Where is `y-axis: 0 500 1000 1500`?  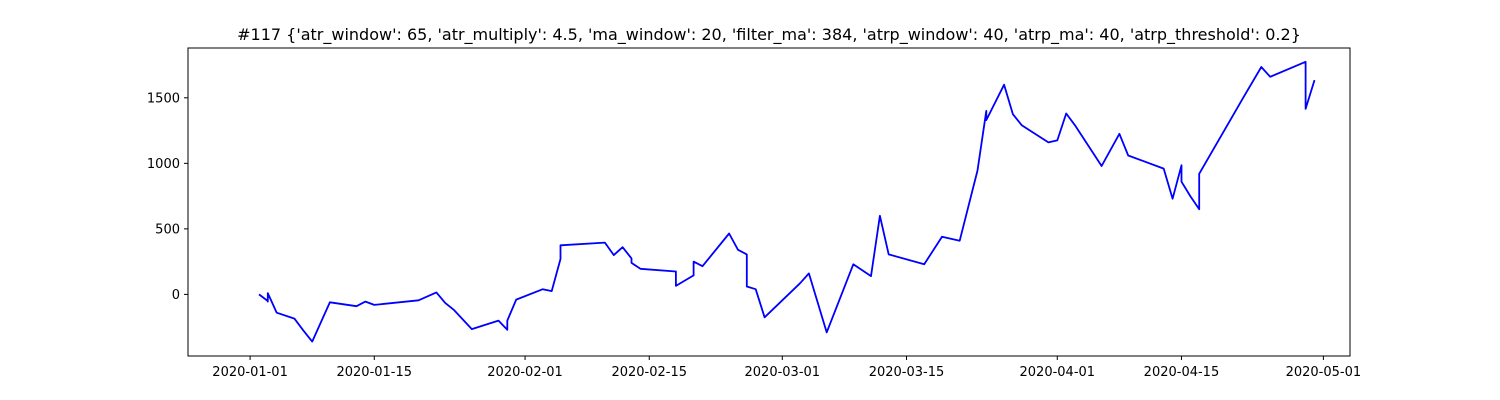
y-axis: 0 500 1000 1500 is located at coordinates (167, 197).